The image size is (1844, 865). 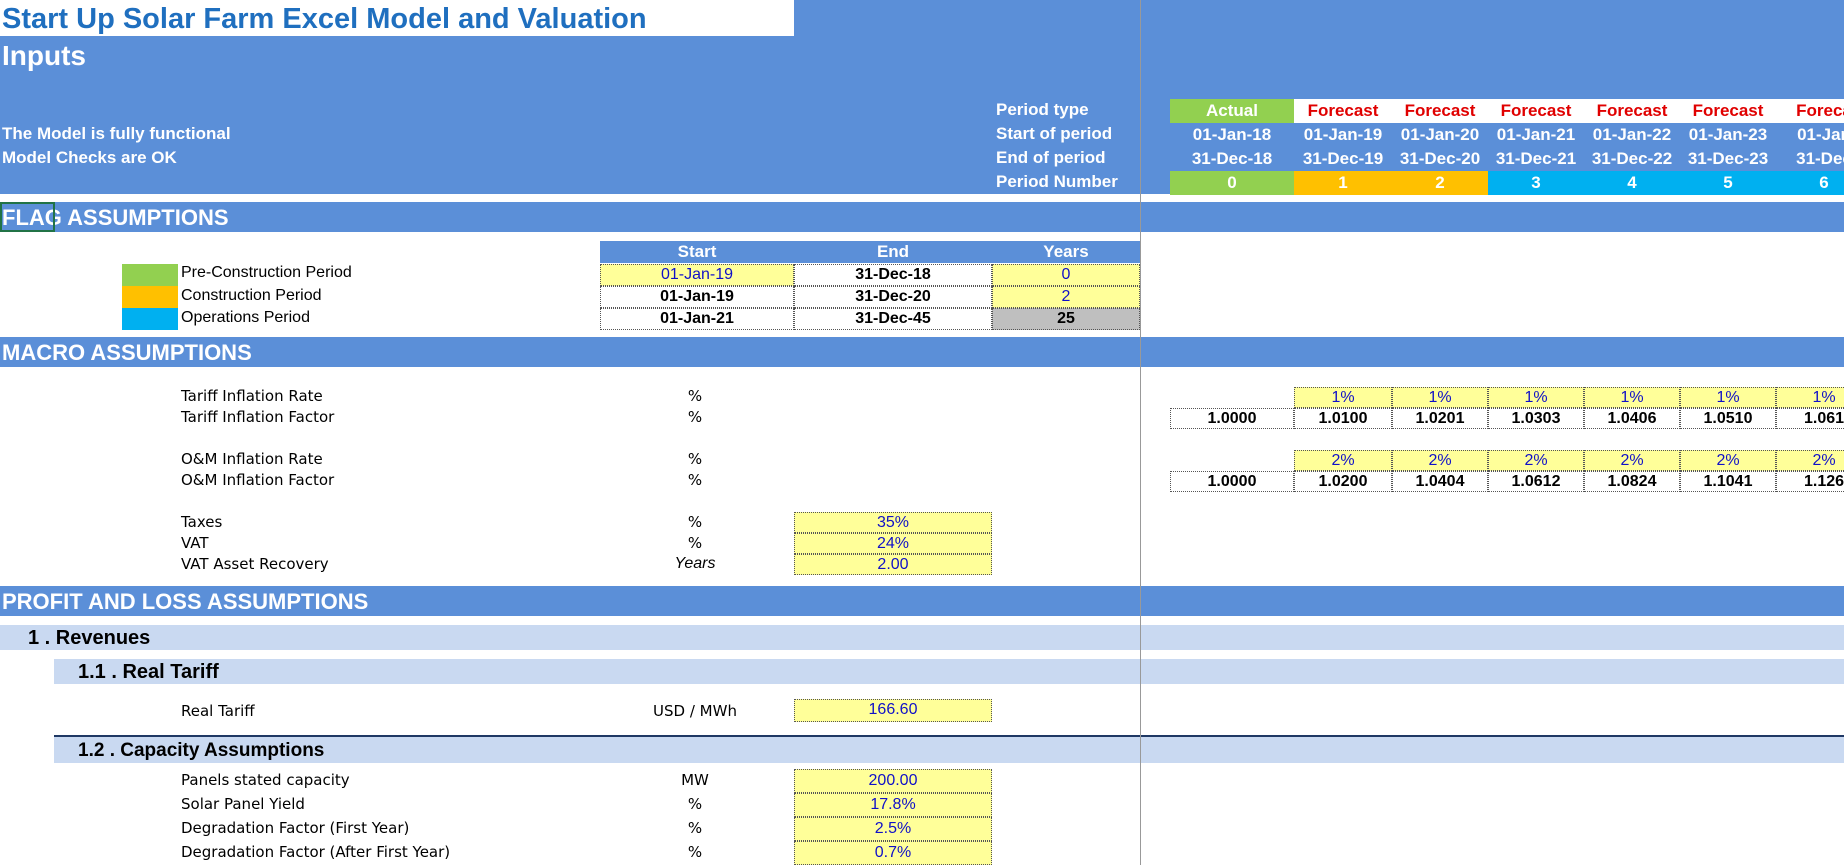 What do you see at coordinates (150, 319) in the screenshot?
I see `swatch-operations` at bounding box center [150, 319].